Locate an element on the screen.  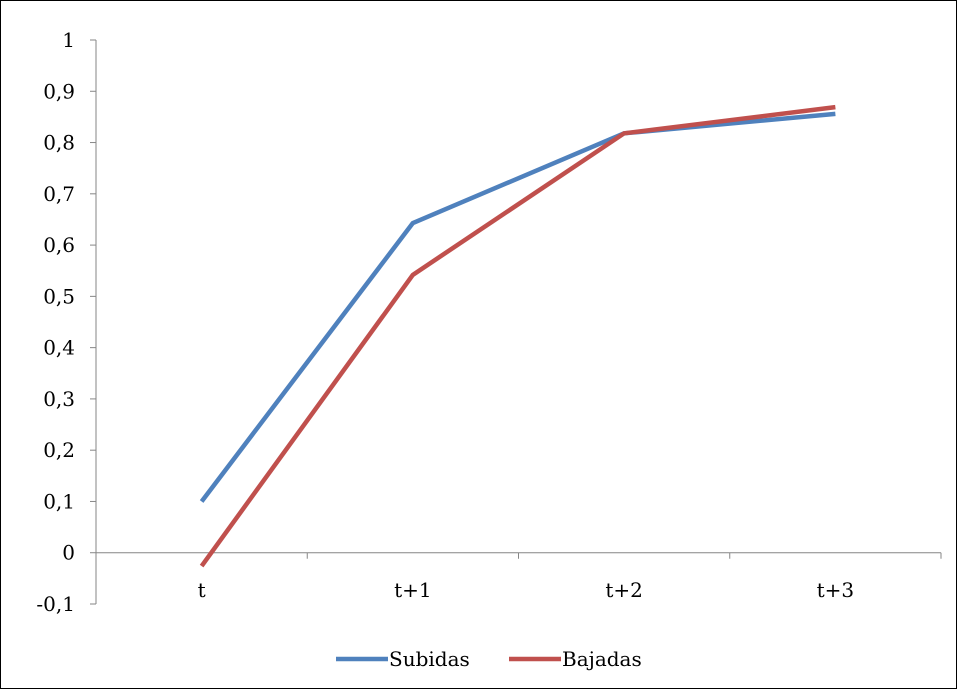
x-tick-label: t+1 is located at coordinates (413, 590).